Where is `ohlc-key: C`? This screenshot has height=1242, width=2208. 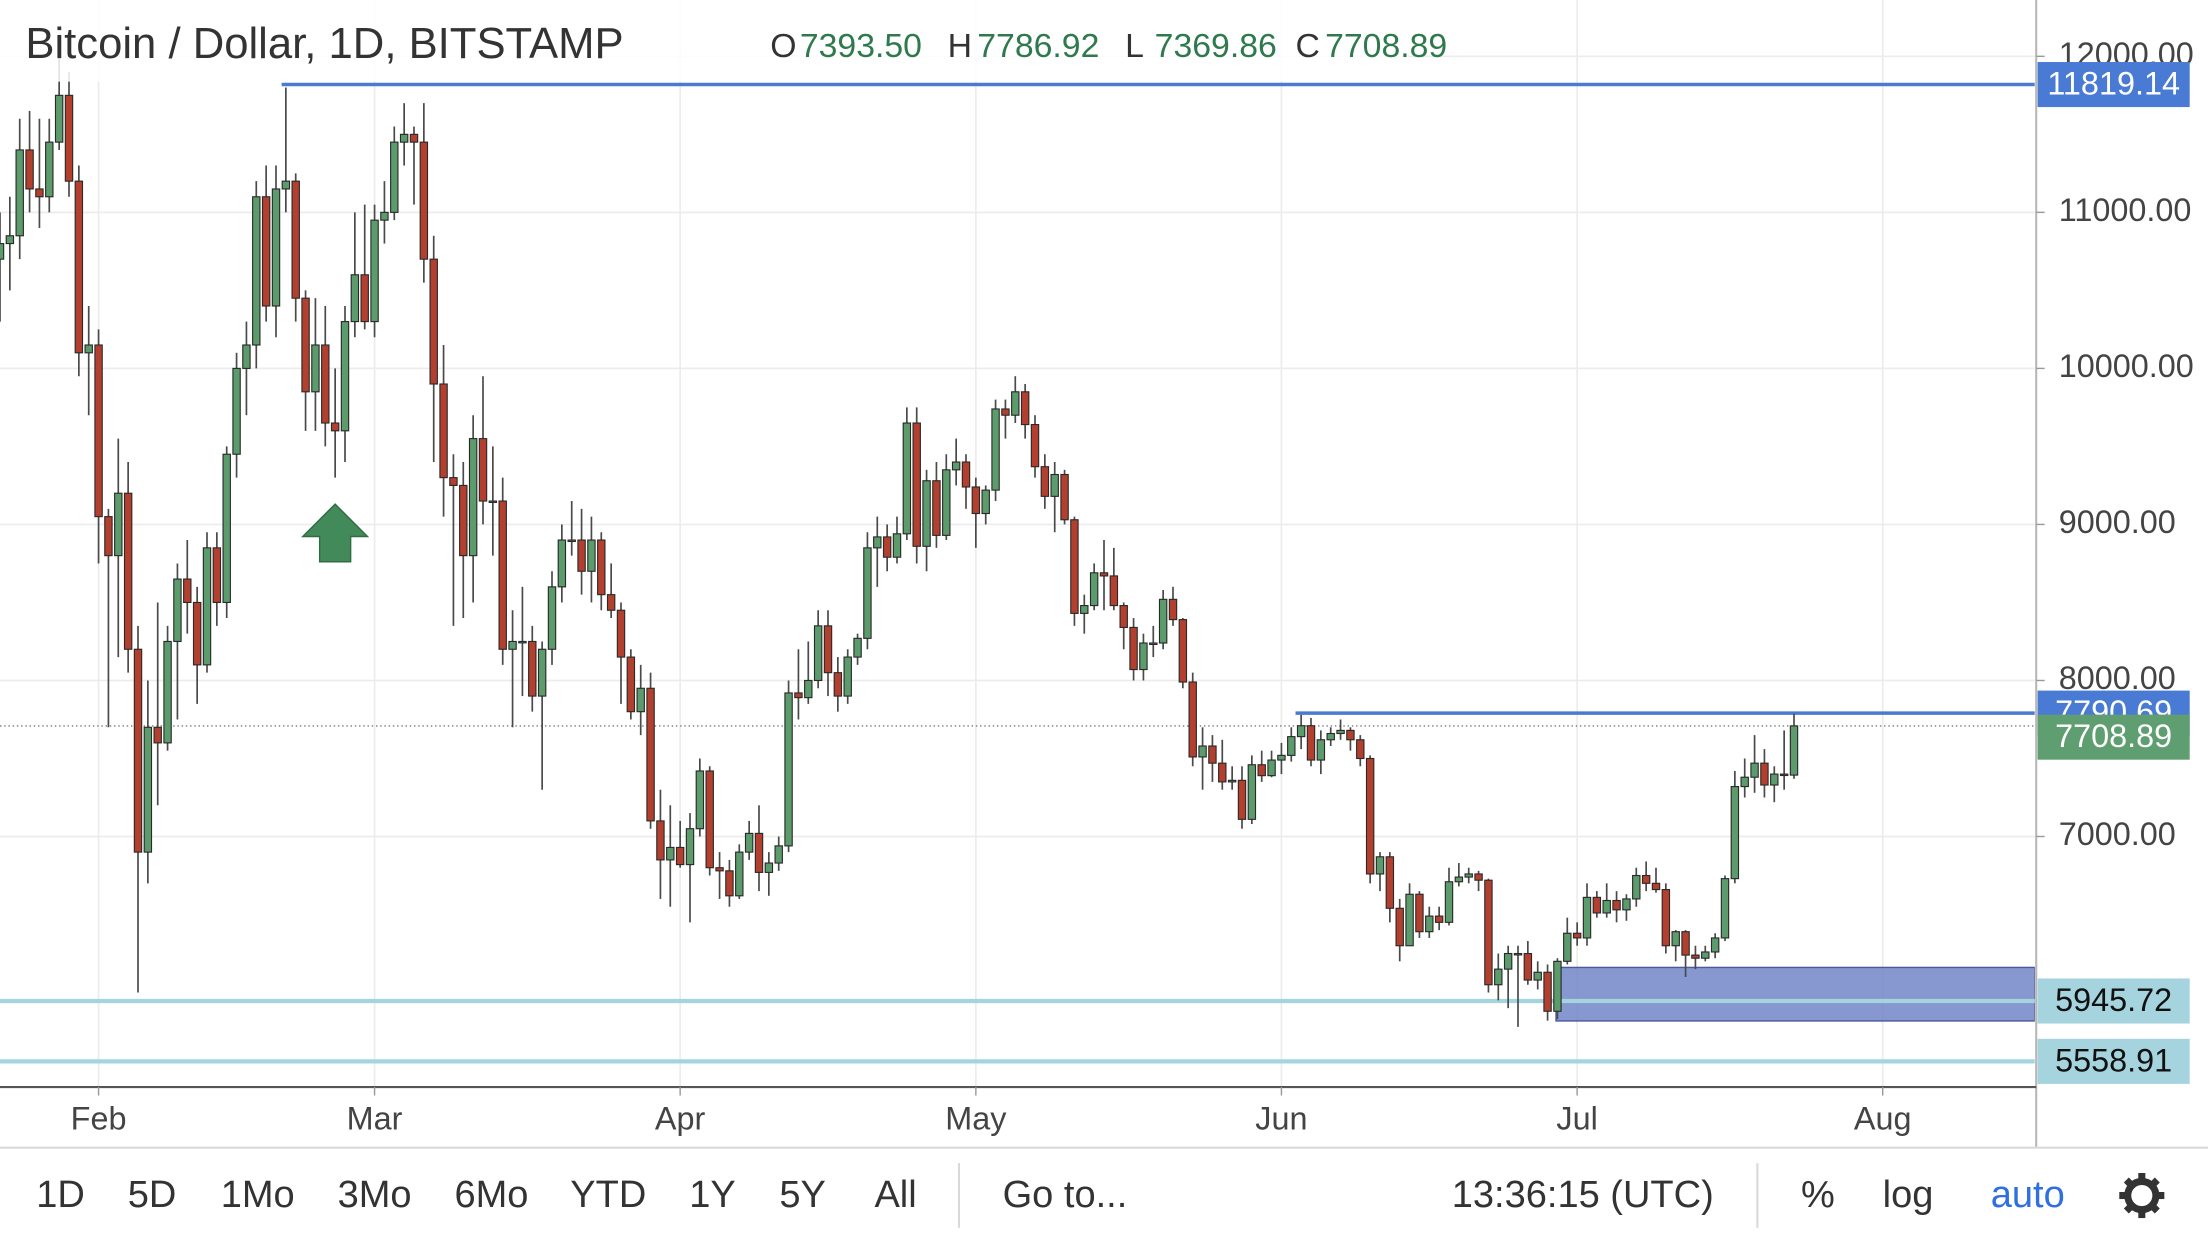
ohlc-key: C is located at coordinates (1308, 46).